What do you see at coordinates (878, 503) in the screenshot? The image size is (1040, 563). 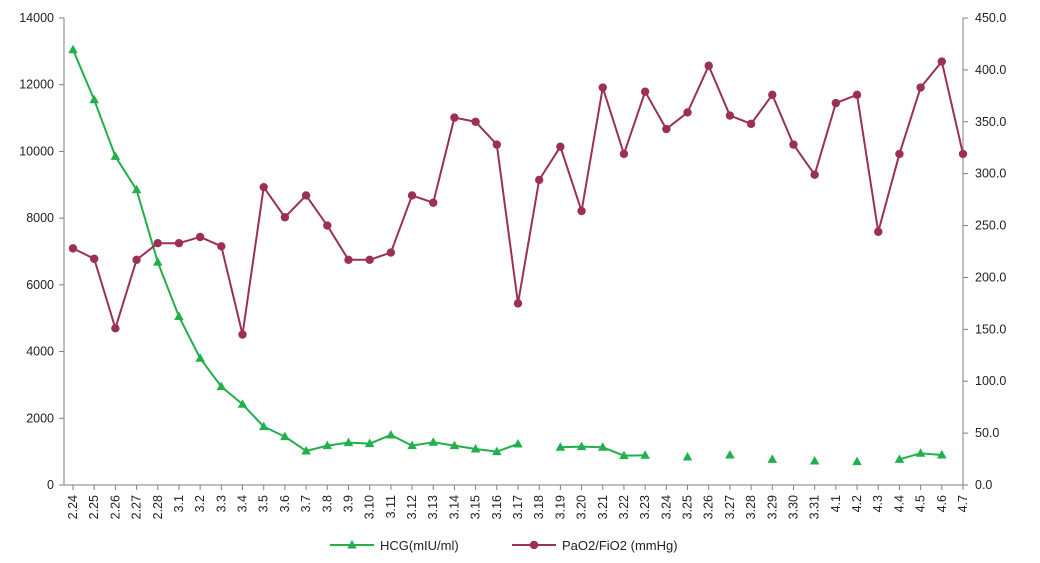 I see `x-tick-label: 4.3` at bounding box center [878, 503].